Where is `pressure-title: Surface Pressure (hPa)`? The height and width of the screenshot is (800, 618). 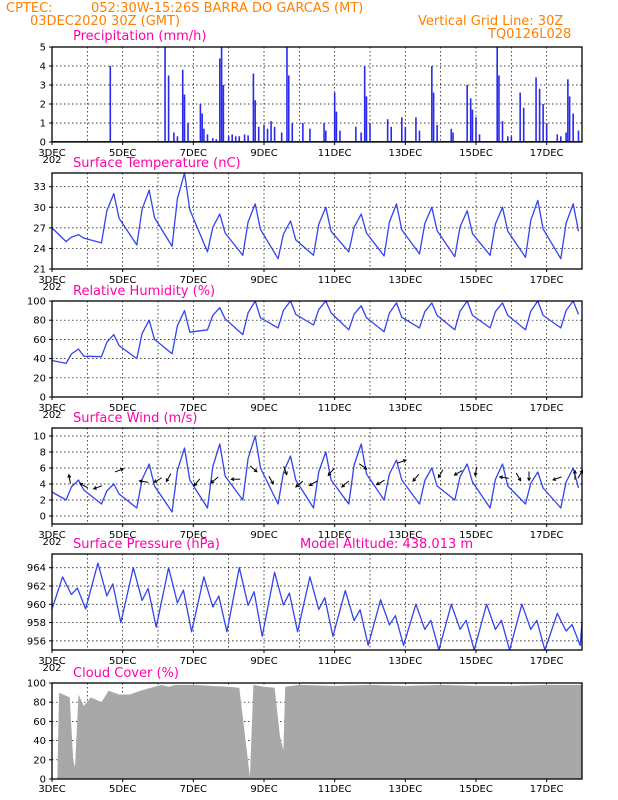
pressure-title: Surface Pressure (hPa) is located at coordinates (146, 544).